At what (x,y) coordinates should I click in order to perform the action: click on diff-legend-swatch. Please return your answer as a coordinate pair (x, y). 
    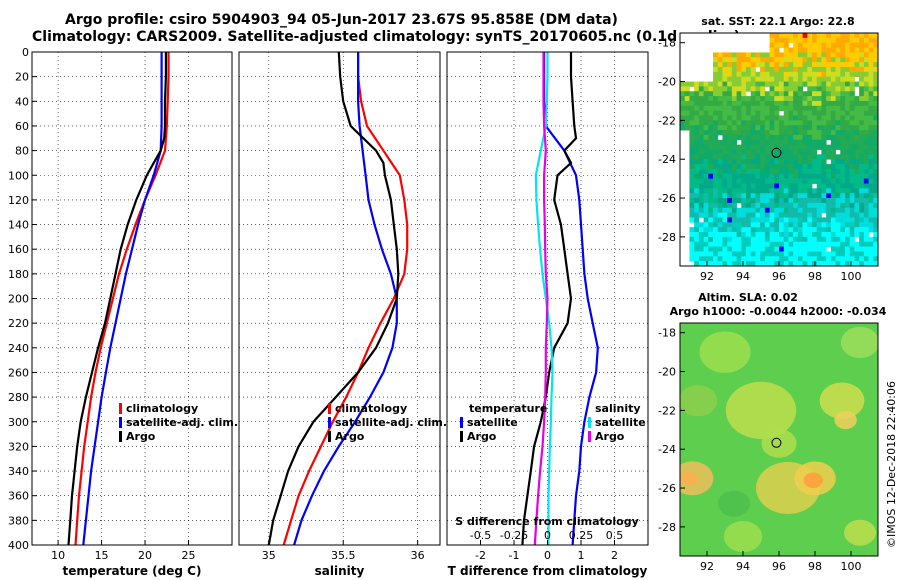
    Looking at the image, I should click on (589, 436).